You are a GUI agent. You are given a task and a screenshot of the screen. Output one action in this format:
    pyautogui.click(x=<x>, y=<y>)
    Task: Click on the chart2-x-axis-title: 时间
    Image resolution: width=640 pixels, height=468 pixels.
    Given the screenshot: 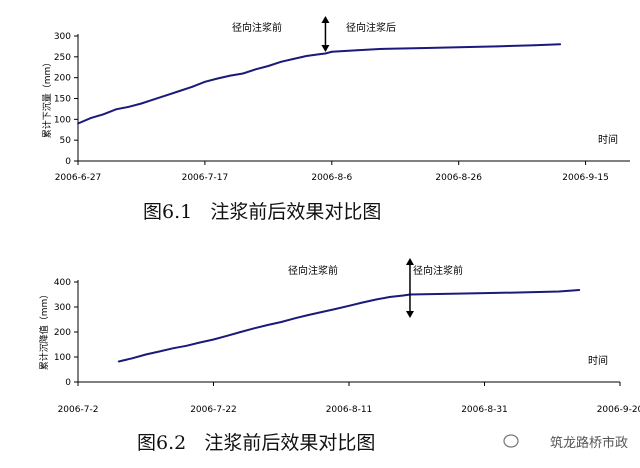 What is the action you would take?
    pyautogui.click(x=598, y=360)
    